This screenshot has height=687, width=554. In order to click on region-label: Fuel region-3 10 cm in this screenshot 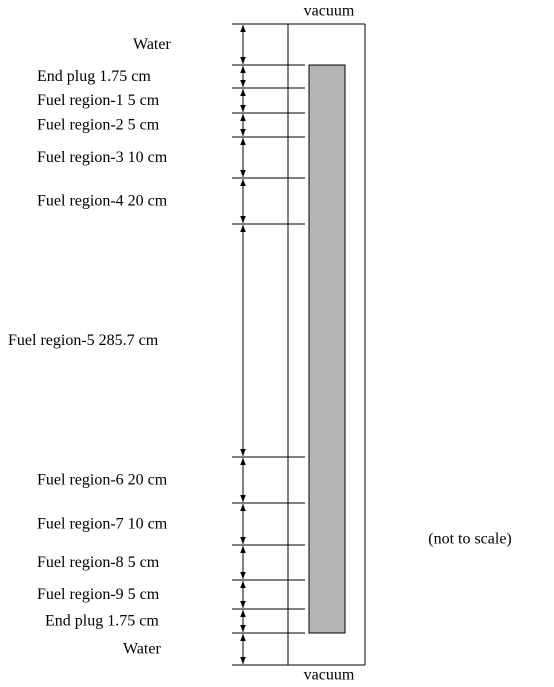, I will do `click(102, 157)`.